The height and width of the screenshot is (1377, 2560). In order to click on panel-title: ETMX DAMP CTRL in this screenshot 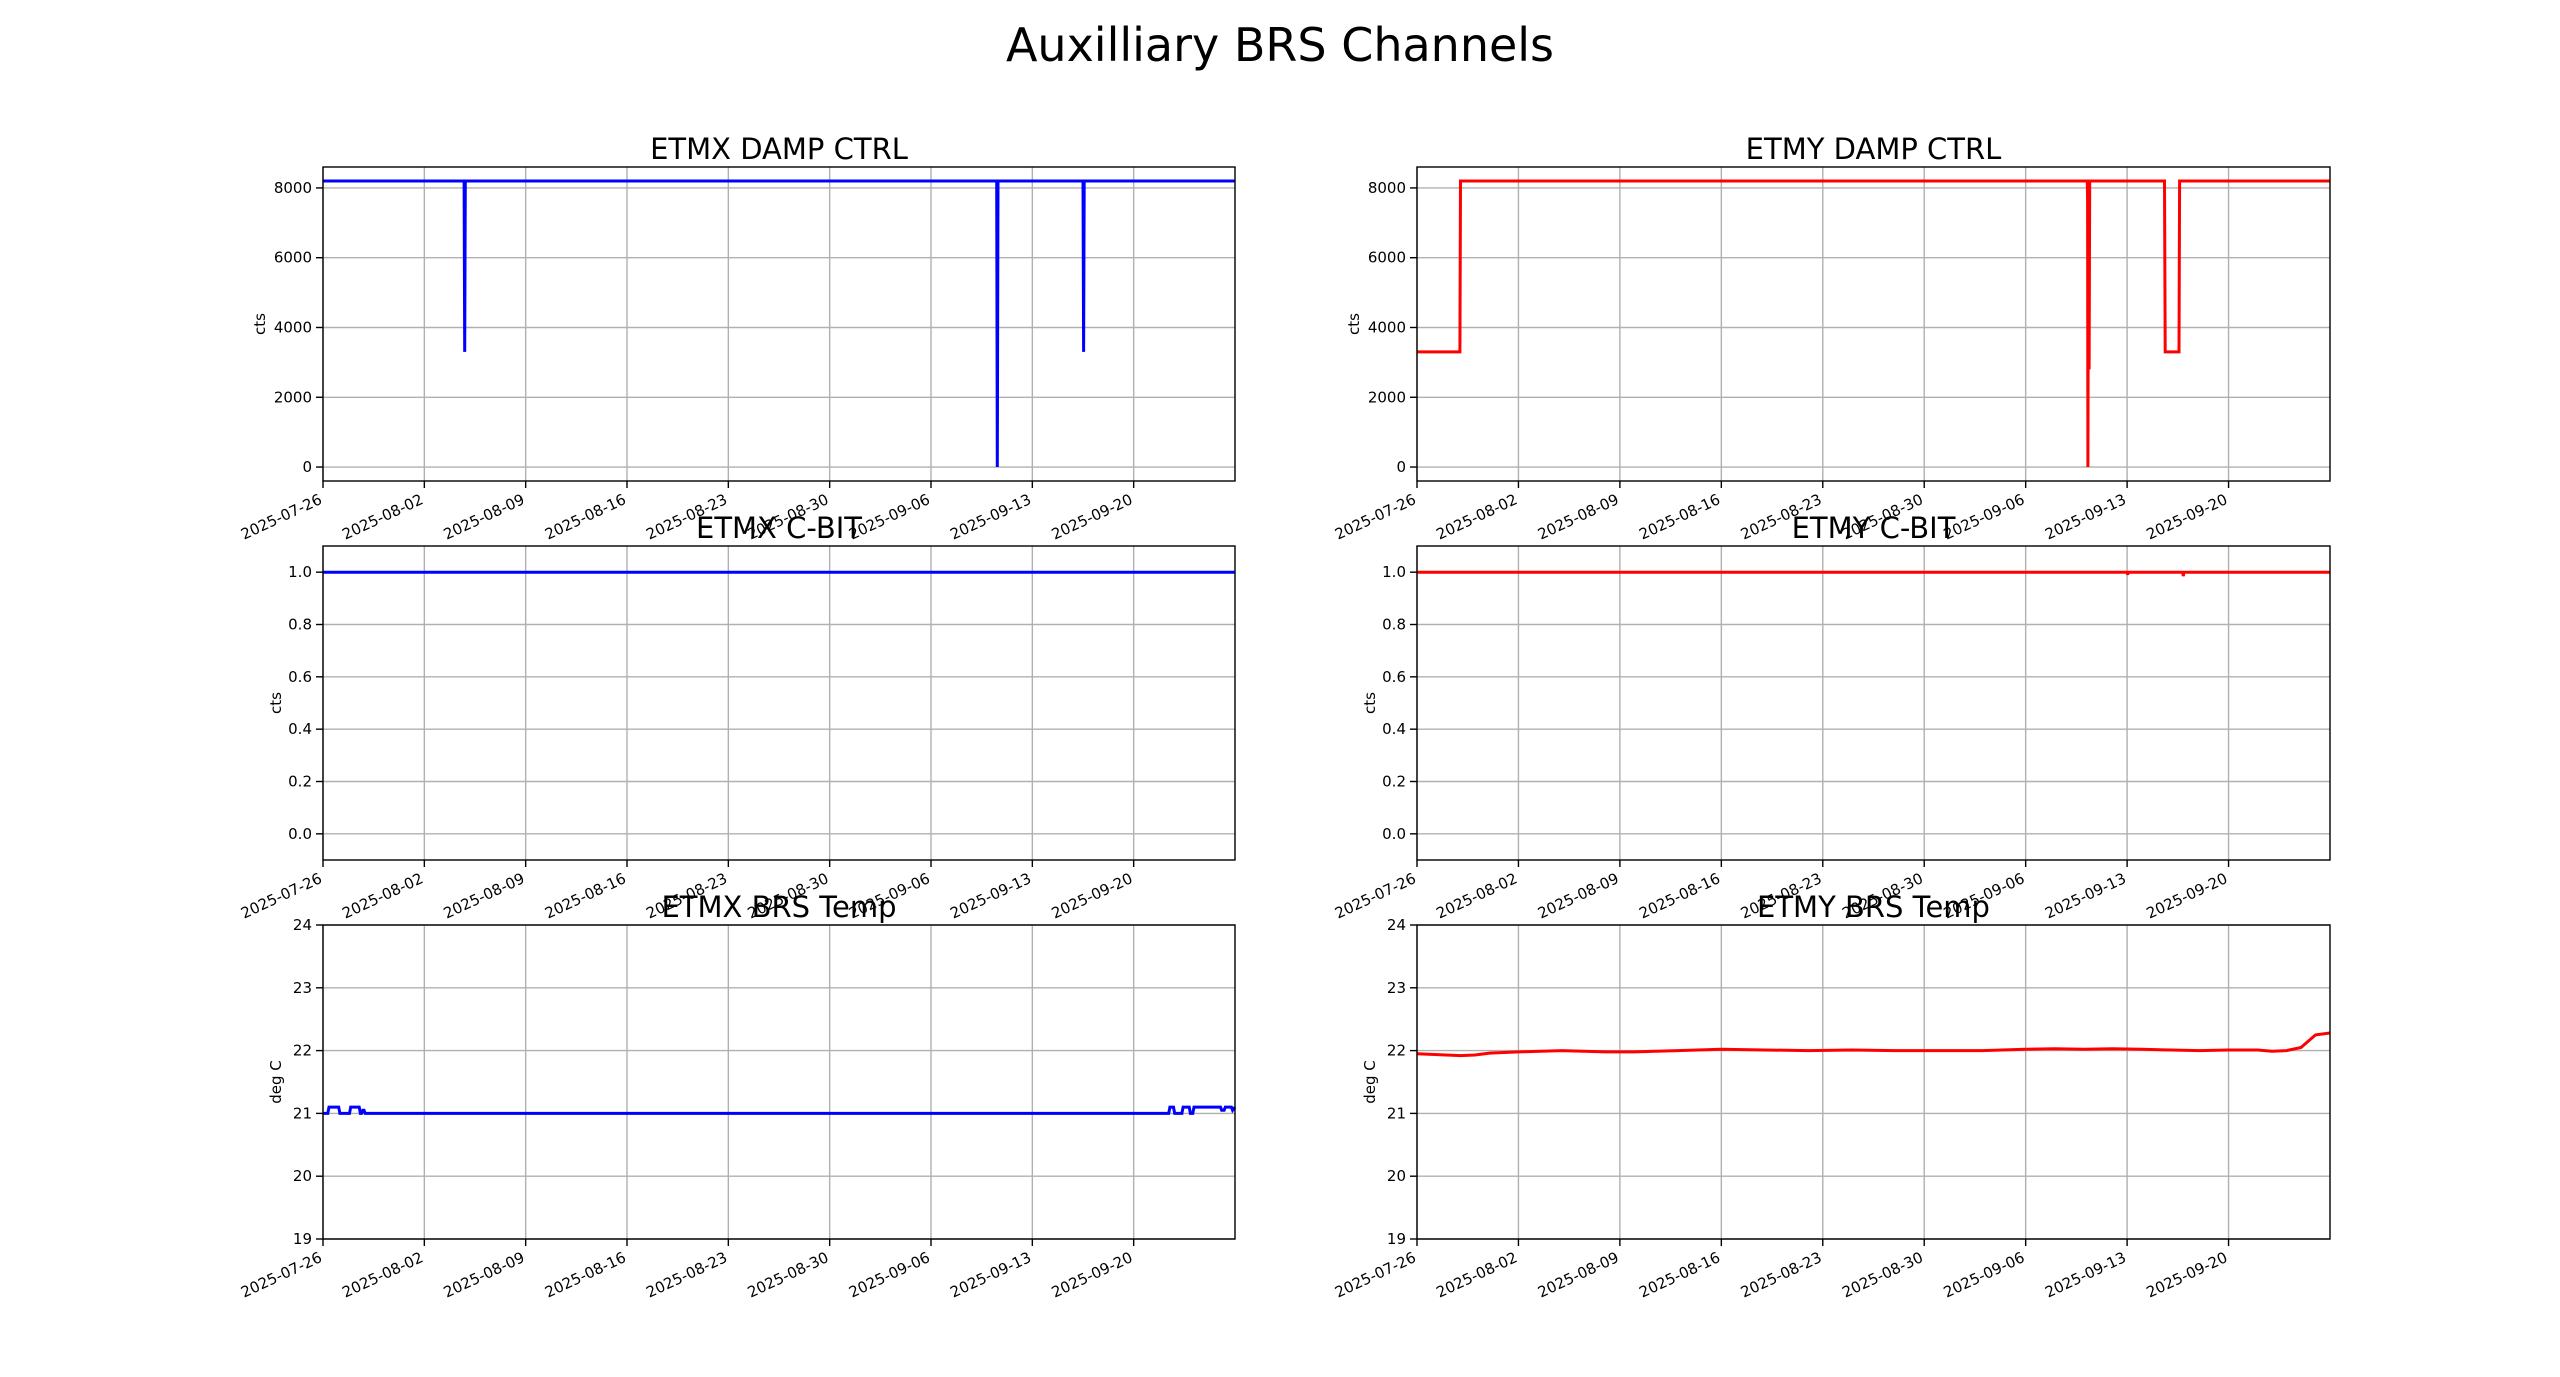, I will do `click(779, 149)`.